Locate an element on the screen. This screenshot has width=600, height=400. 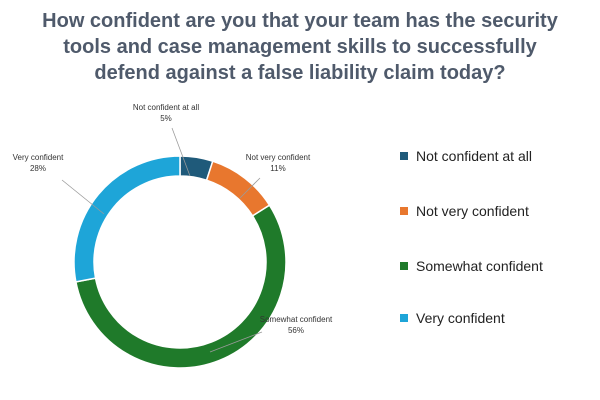
legend-label: Somewhat confident is located at coordinates (479, 266).